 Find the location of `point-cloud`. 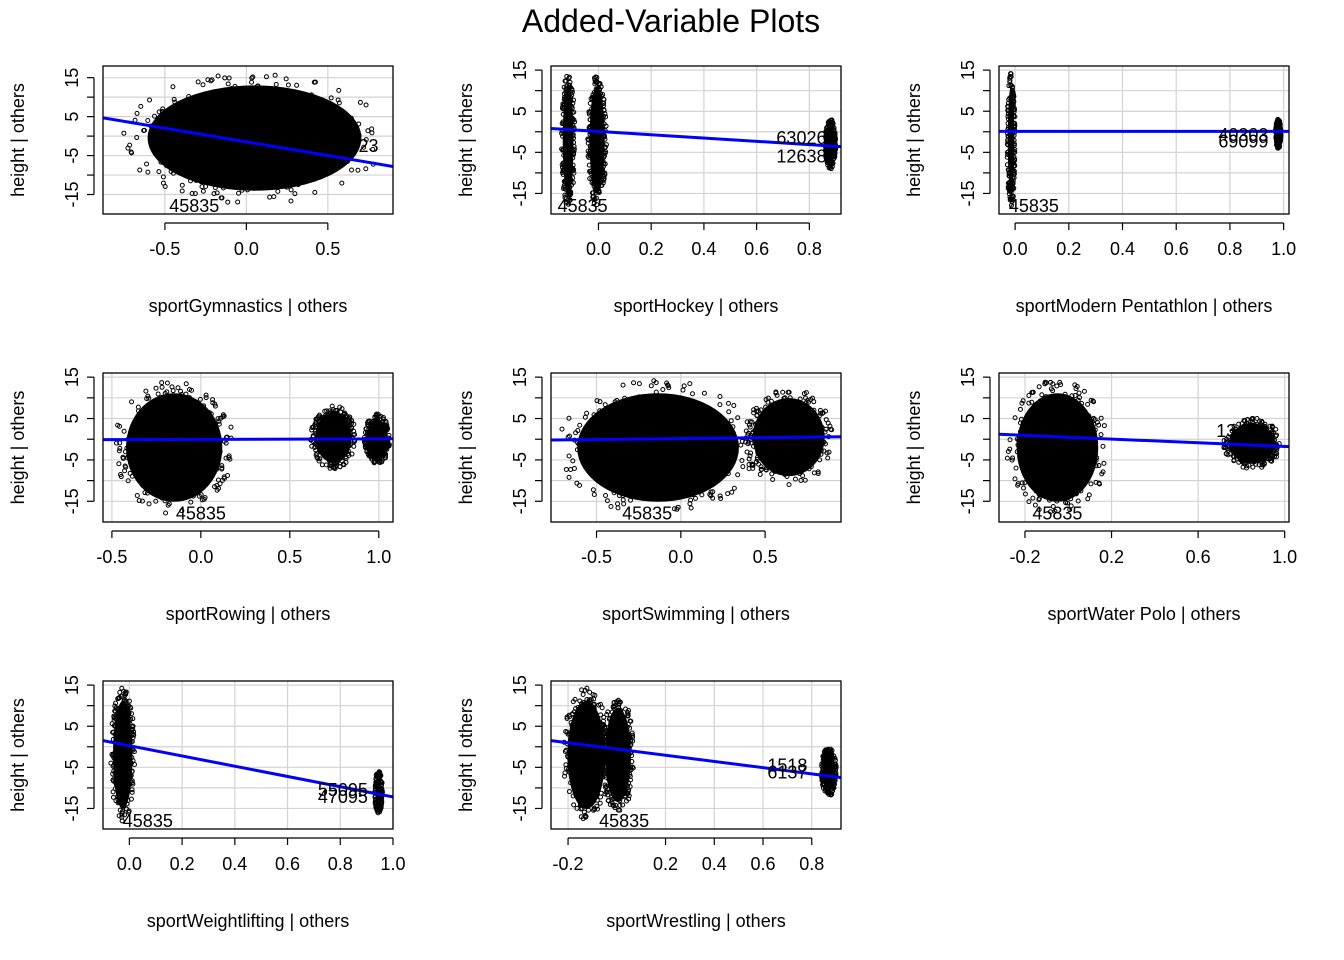

point-cloud is located at coordinates (333, 437).